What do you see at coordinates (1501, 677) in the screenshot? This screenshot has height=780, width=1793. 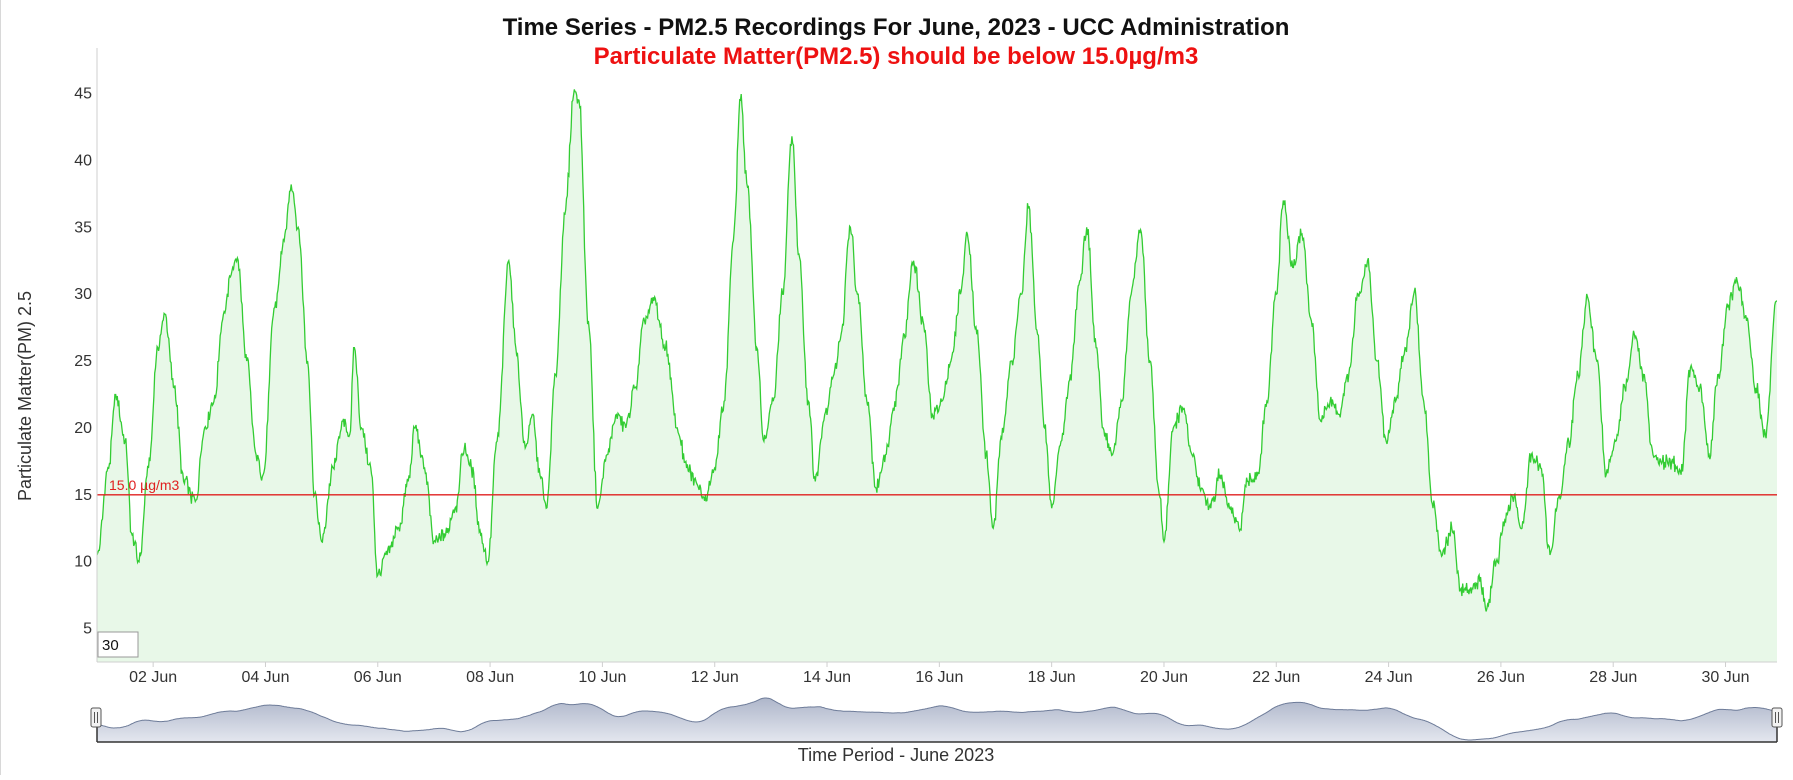 I see `x-tick-label: 26 Jun` at bounding box center [1501, 677].